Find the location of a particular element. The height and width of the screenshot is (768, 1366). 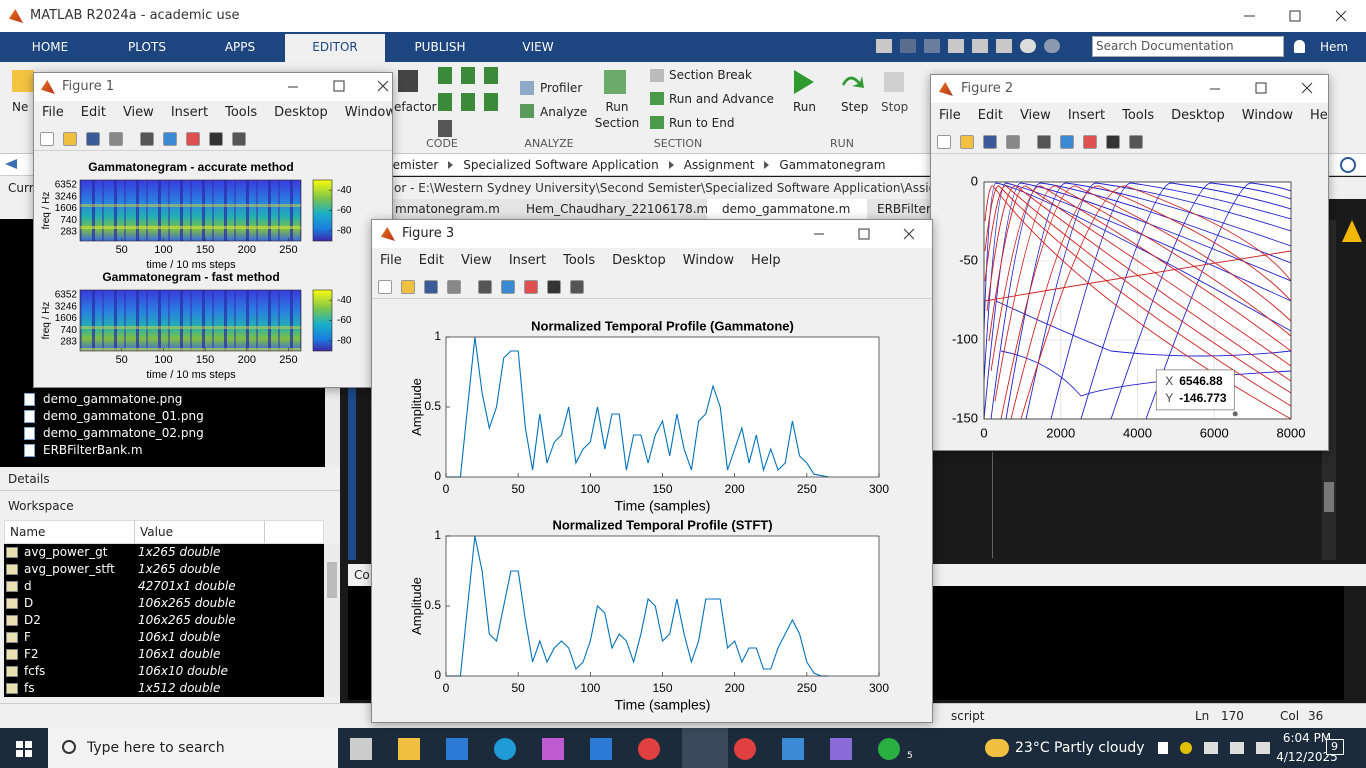

tab: EDITOR is located at coordinates (335, 47).